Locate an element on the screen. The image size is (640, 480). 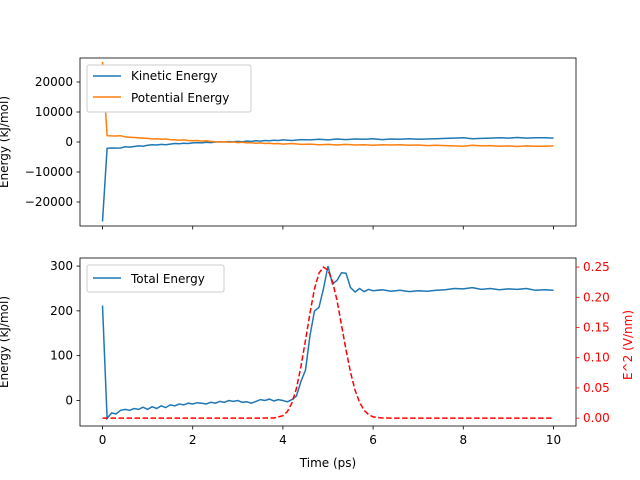
bottom-y-tick-label: 300 is located at coordinates (61, 266).